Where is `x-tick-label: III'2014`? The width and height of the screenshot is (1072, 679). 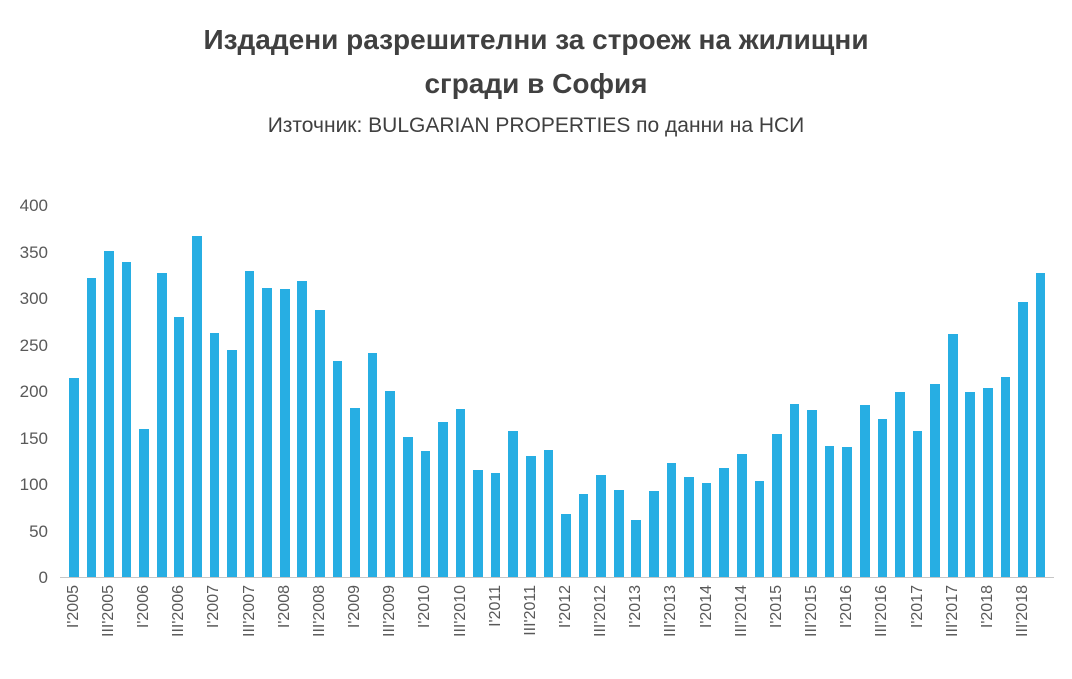 x-tick-label: III'2014 is located at coordinates (741, 611).